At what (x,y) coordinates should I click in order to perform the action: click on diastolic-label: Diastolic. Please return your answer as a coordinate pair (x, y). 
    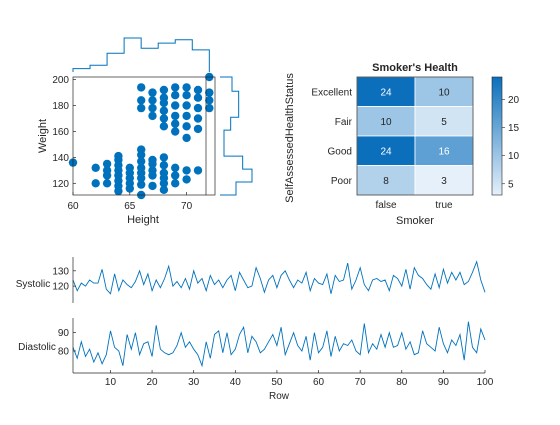
    Looking at the image, I should click on (37, 347).